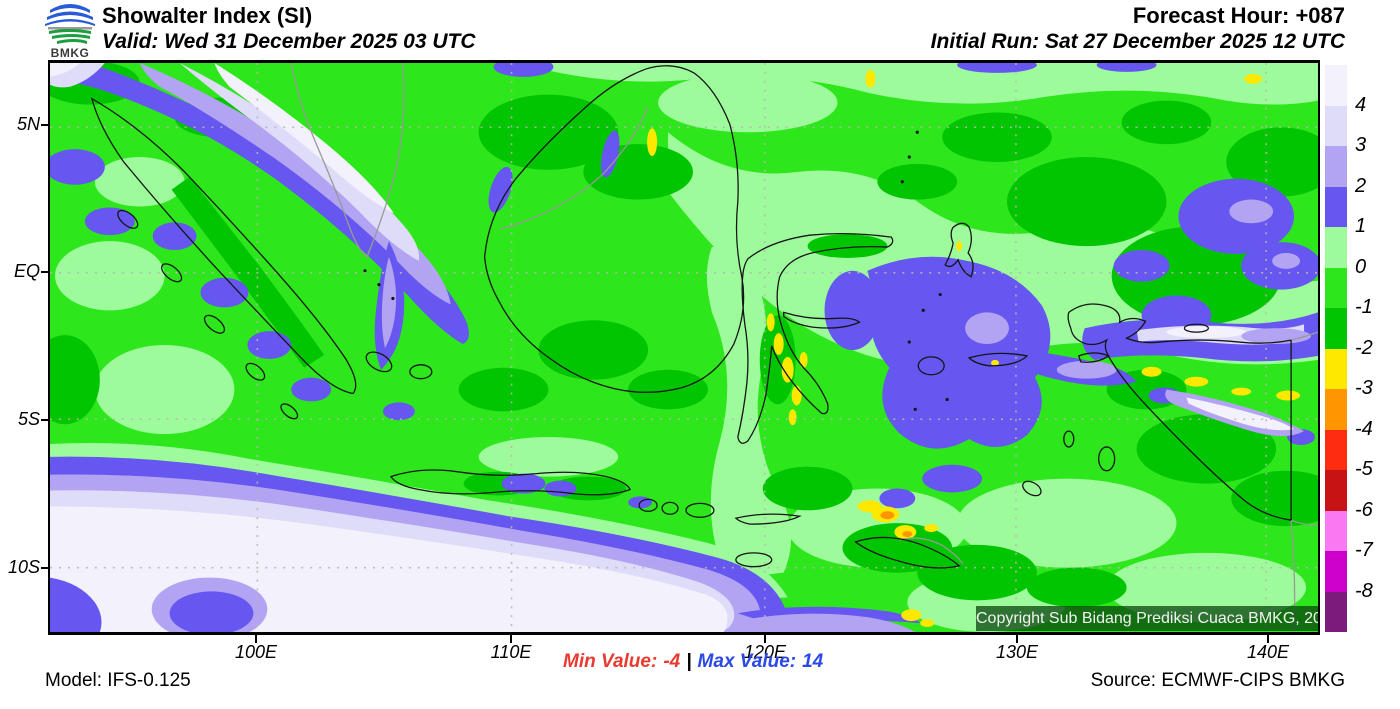  I want to click on lat-label-5N: 5N, so click(28, 124).